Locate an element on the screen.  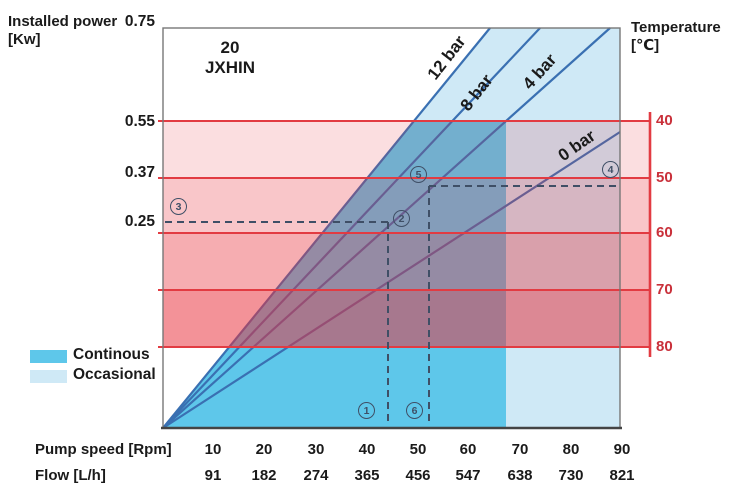
power-tick-075: 0.75 is located at coordinates (139, 21).